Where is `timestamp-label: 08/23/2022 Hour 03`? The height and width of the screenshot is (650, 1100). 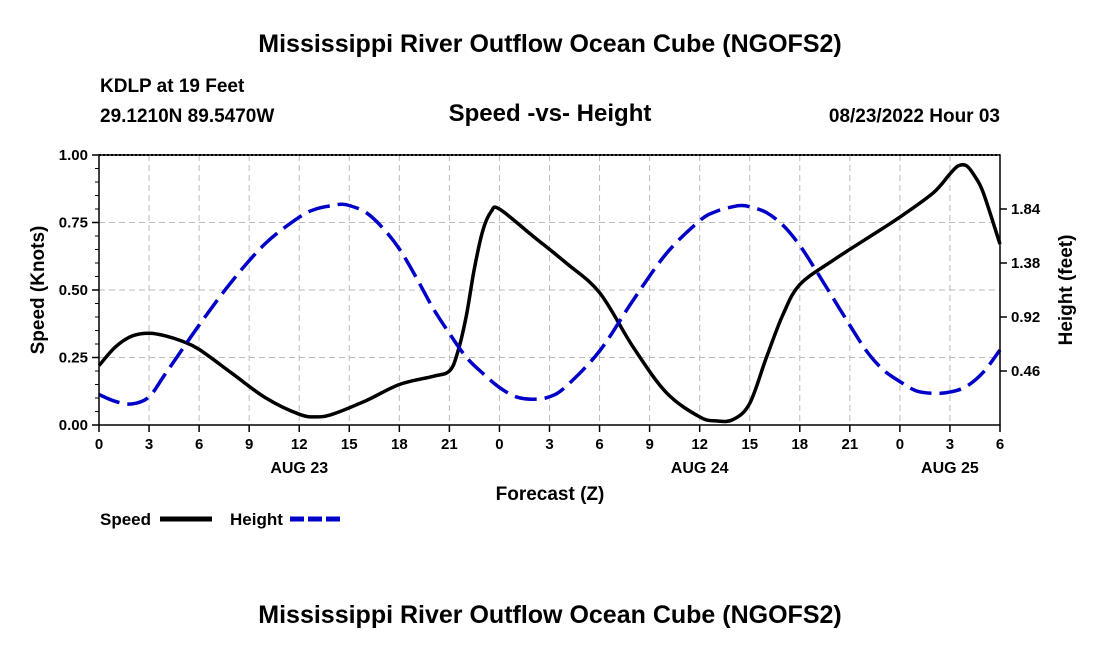
timestamp-label: 08/23/2022 Hour 03 is located at coordinates (914, 116).